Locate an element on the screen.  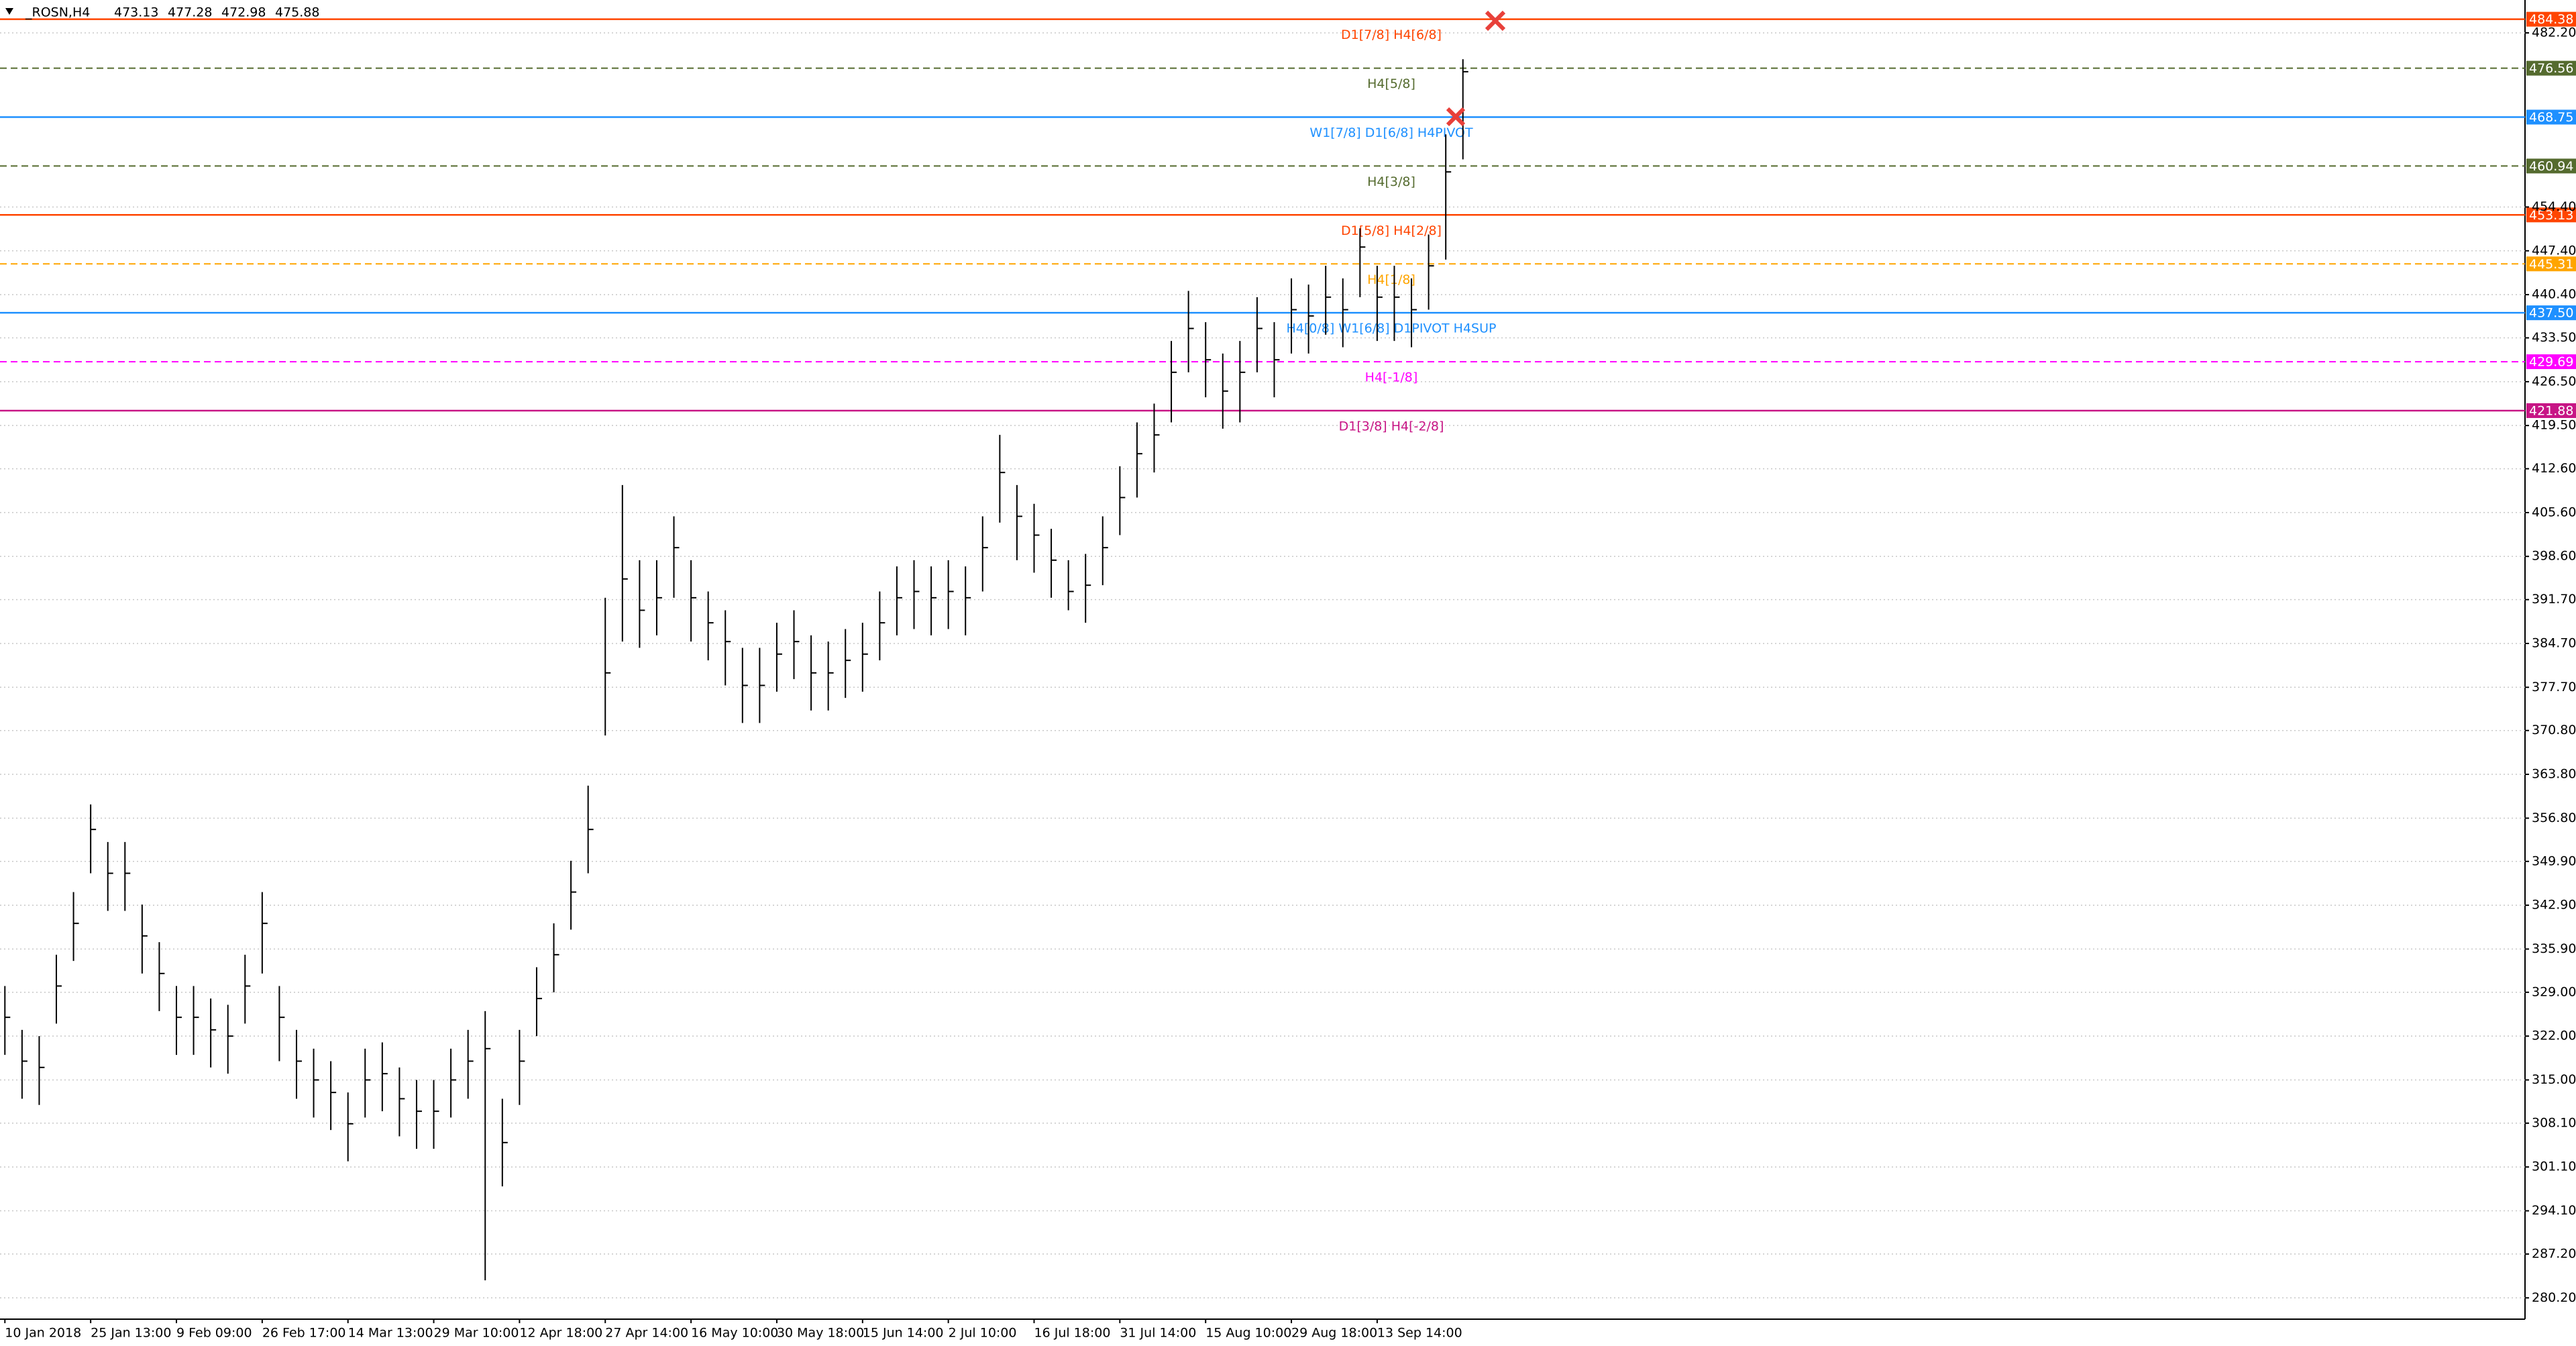
price-tag-label: 453.13 is located at coordinates (2551, 215).